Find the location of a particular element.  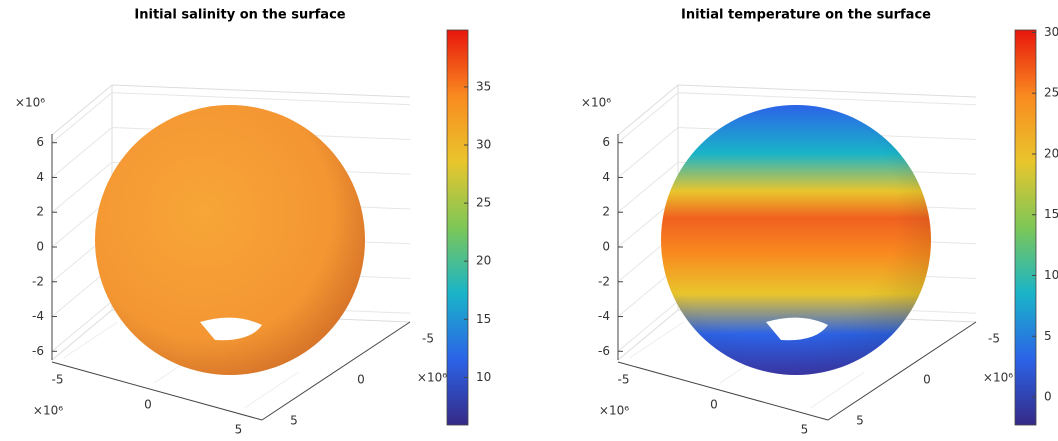

colorbar-tick-label: 5 is located at coordinates (1048, 336).